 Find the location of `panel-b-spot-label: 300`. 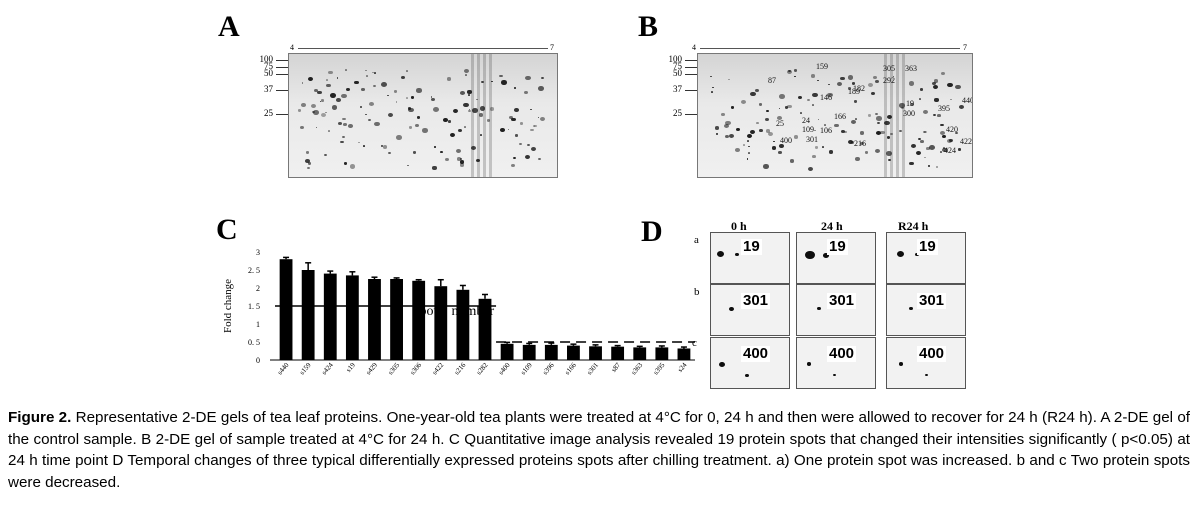

panel-b-spot-label: 300 is located at coordinates (909, 113).